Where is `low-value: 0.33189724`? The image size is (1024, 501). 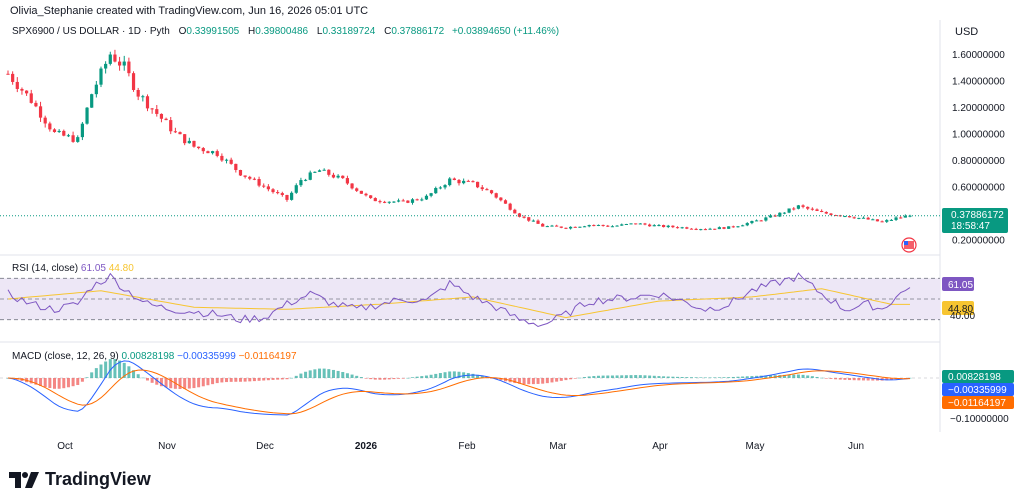 low-value: 0.33189724 is located at coordinates (349, 31).